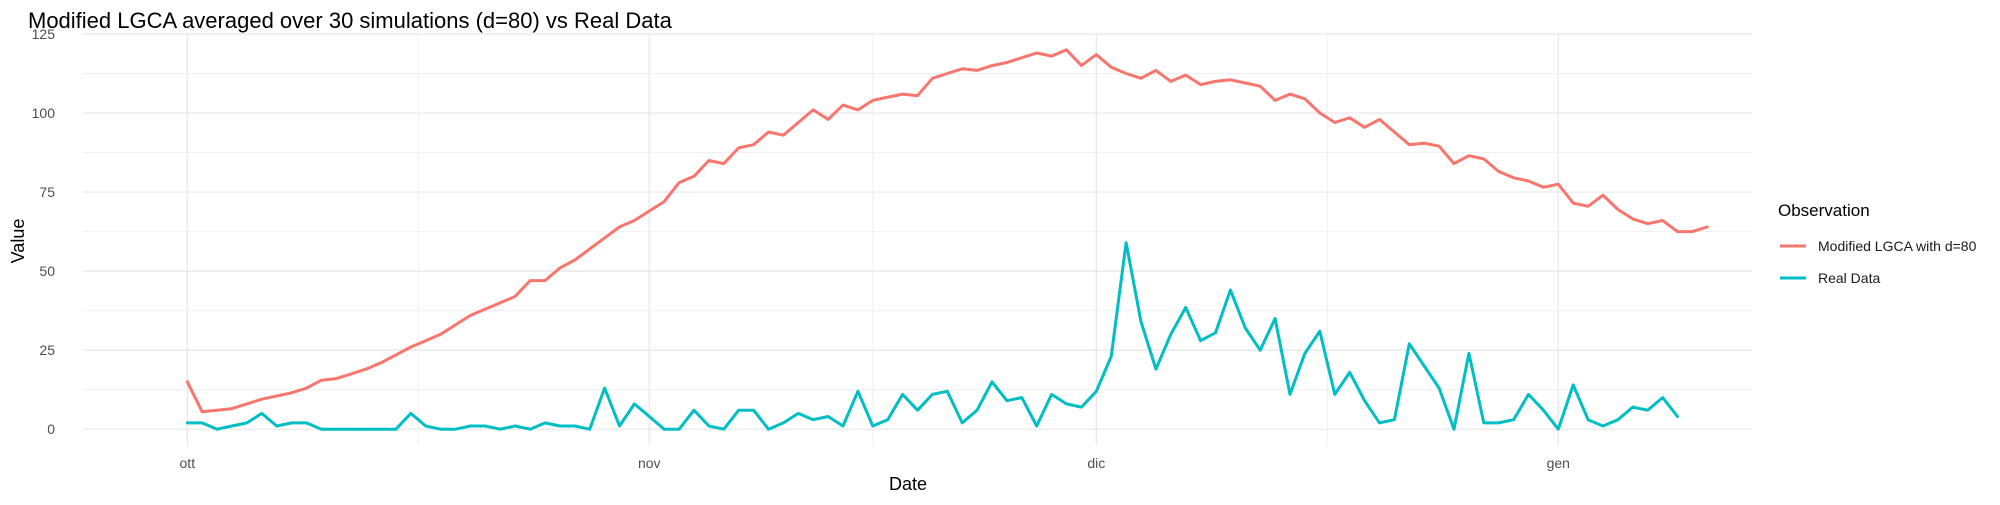 The image size is (2000, 505). I want to click on legend-items: Modified LGCA with d=80 Real Data, so click(1878, 262).